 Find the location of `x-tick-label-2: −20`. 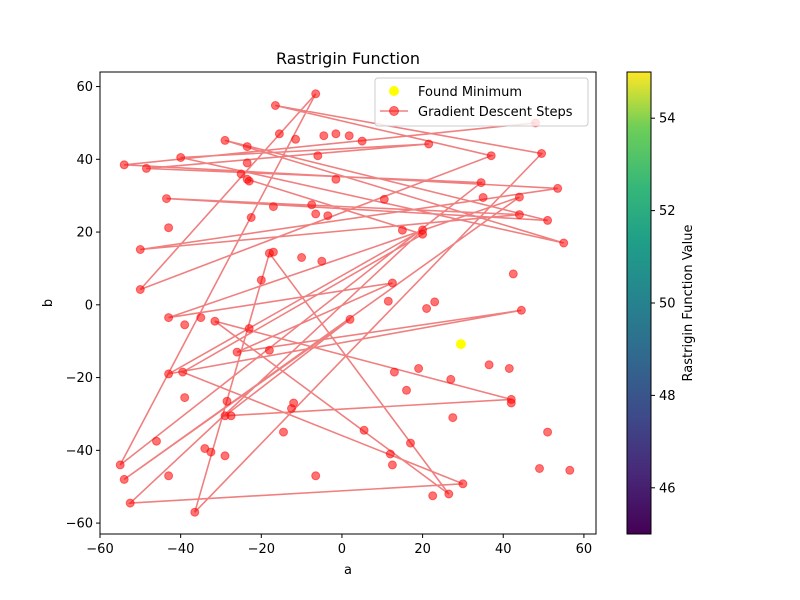

x-tick-label-2: −20 is located at coordinates (261, 549).